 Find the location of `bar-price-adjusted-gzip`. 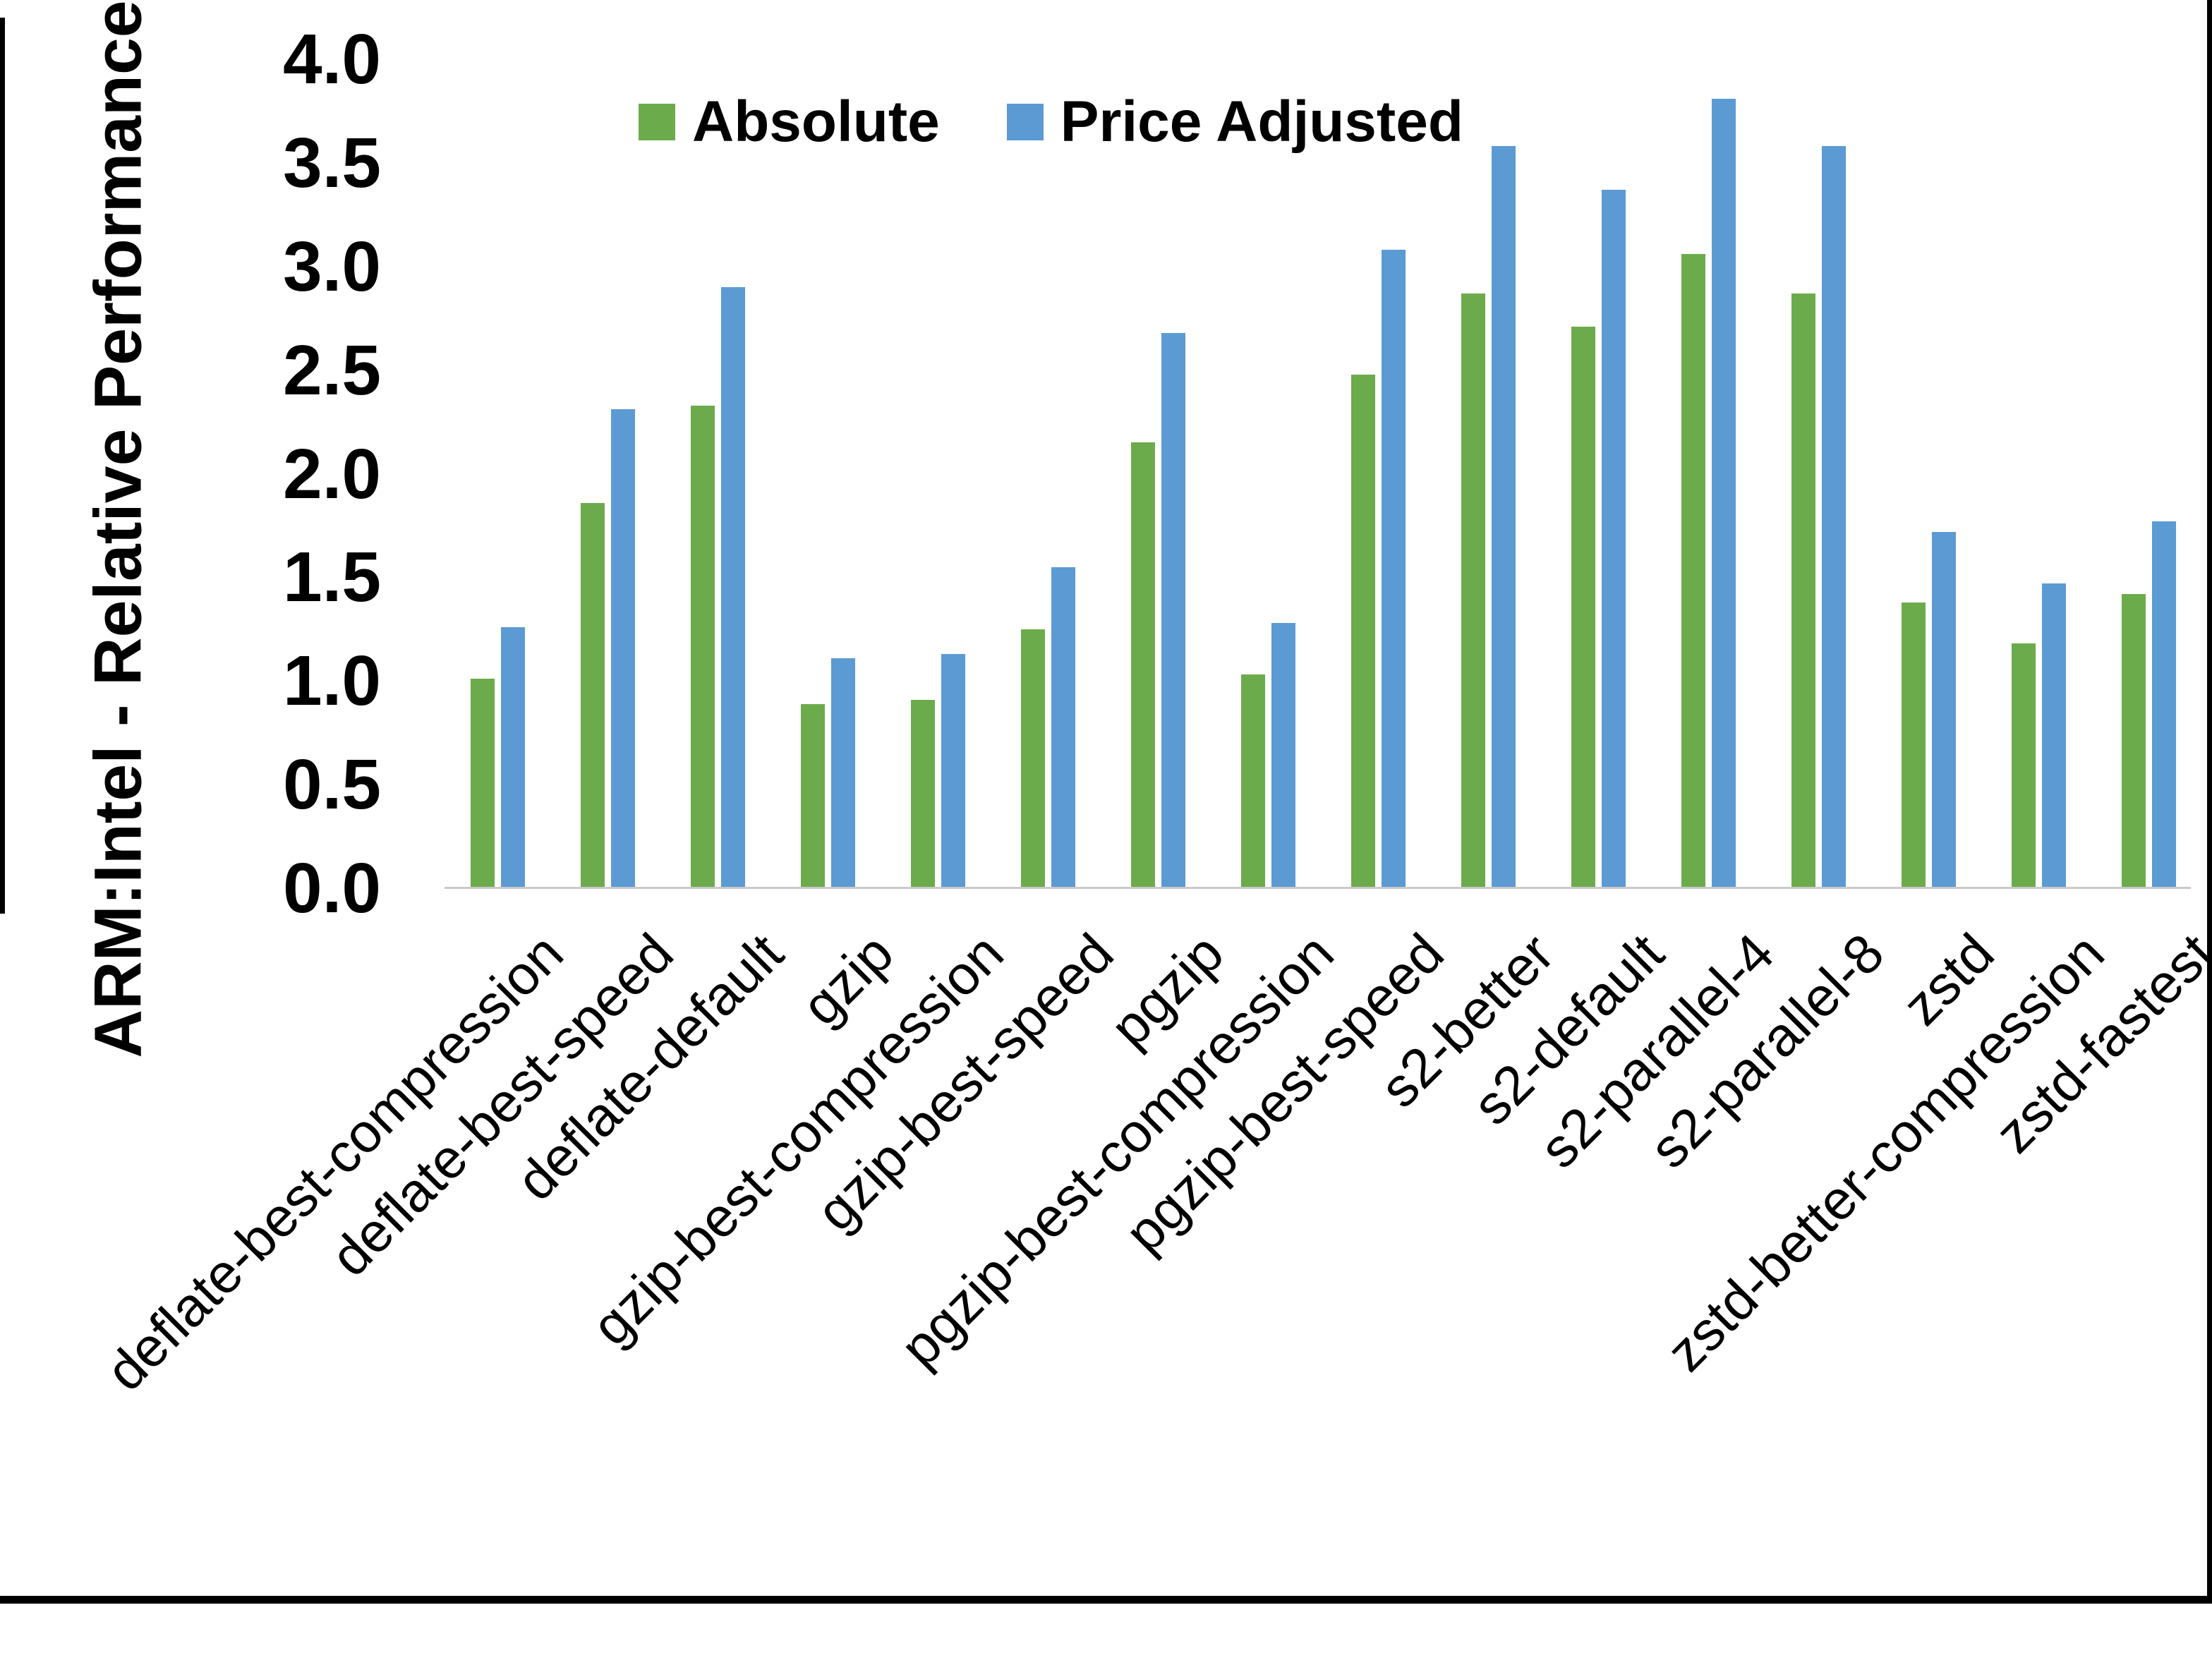

bar-price-adjusted-gzip is located at coordinates (843, 773).